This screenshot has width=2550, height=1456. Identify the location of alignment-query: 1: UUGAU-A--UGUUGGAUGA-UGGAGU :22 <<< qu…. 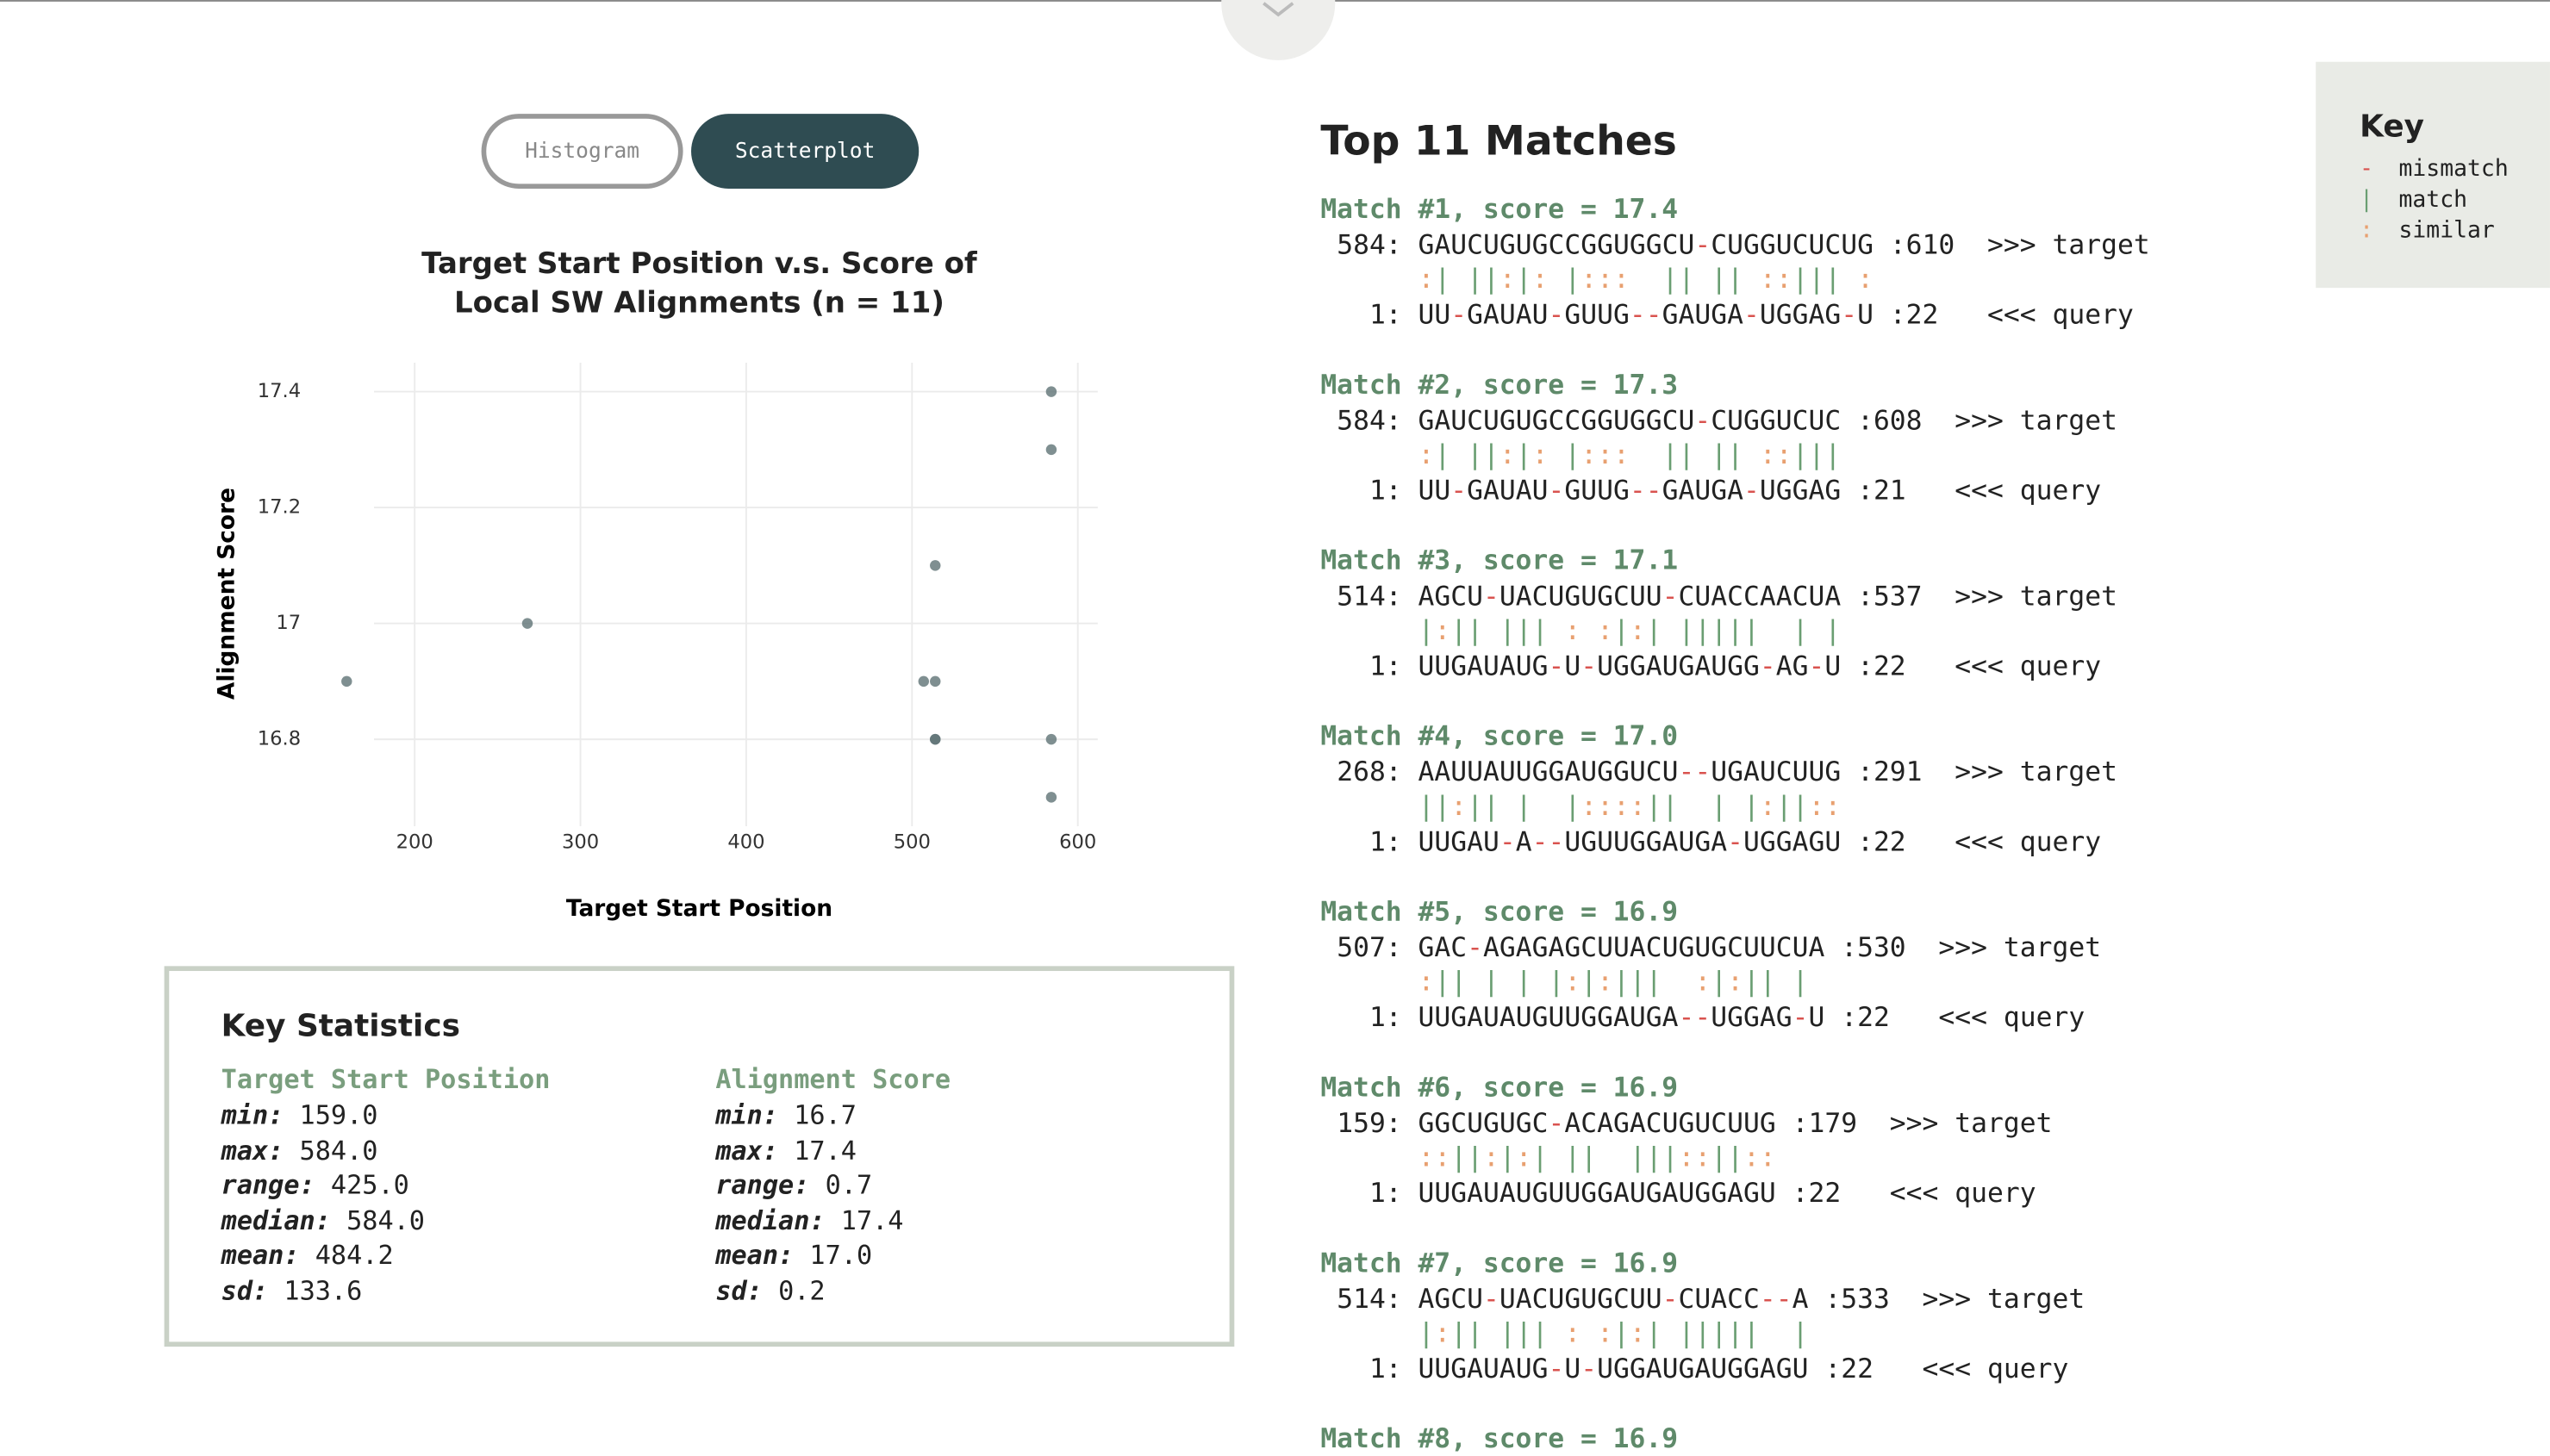
(1735, 842).